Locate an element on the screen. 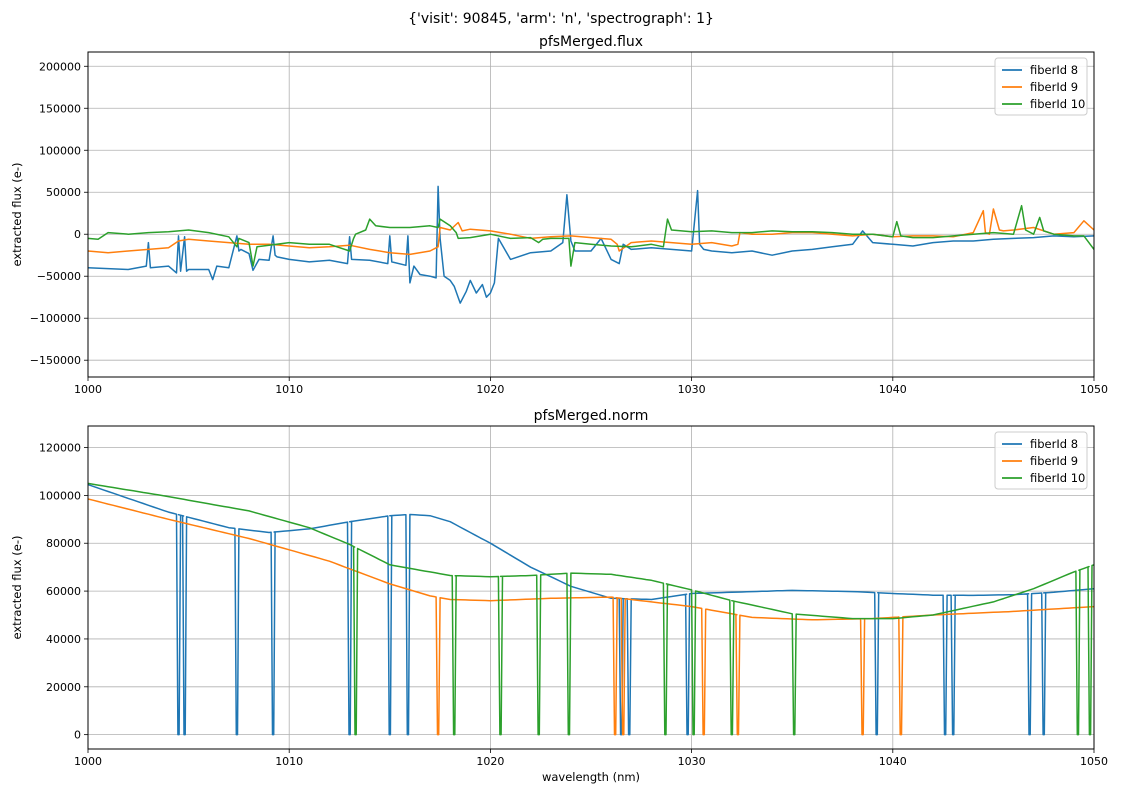 Image resolution: width=1142 pixels, height=798 pixels. flux-legend-label: fiberId 8 is located at coordinates (1054, 70).